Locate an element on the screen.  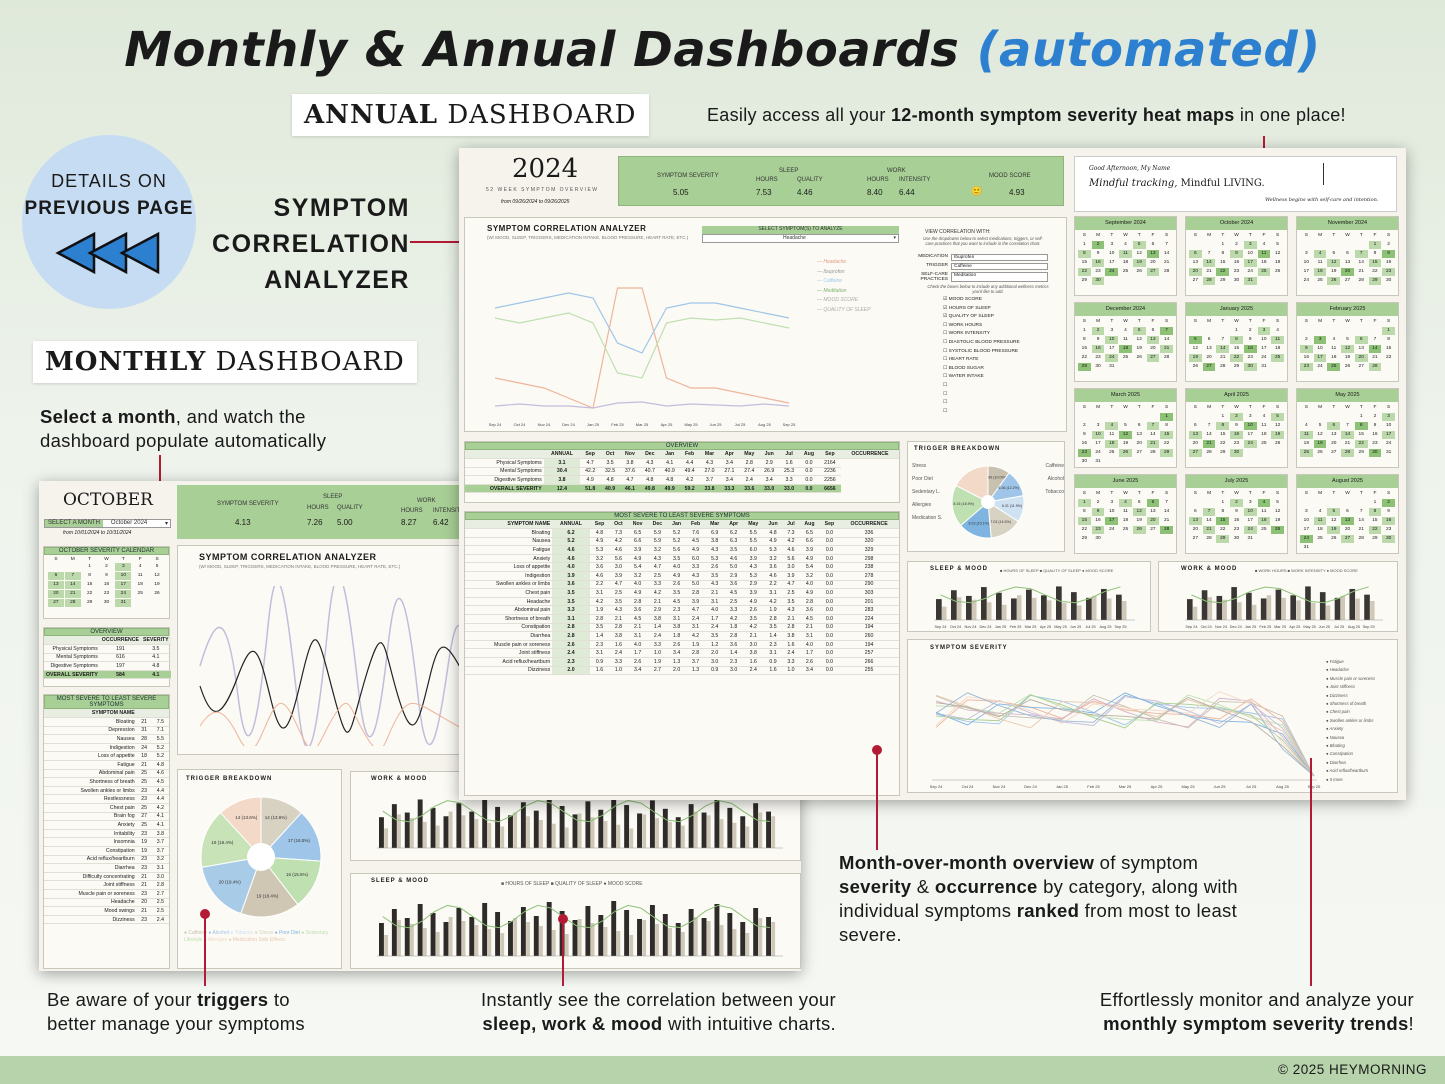
legend-entry: — QUALITY OF SLEEP is located at coordinates (844, 309).